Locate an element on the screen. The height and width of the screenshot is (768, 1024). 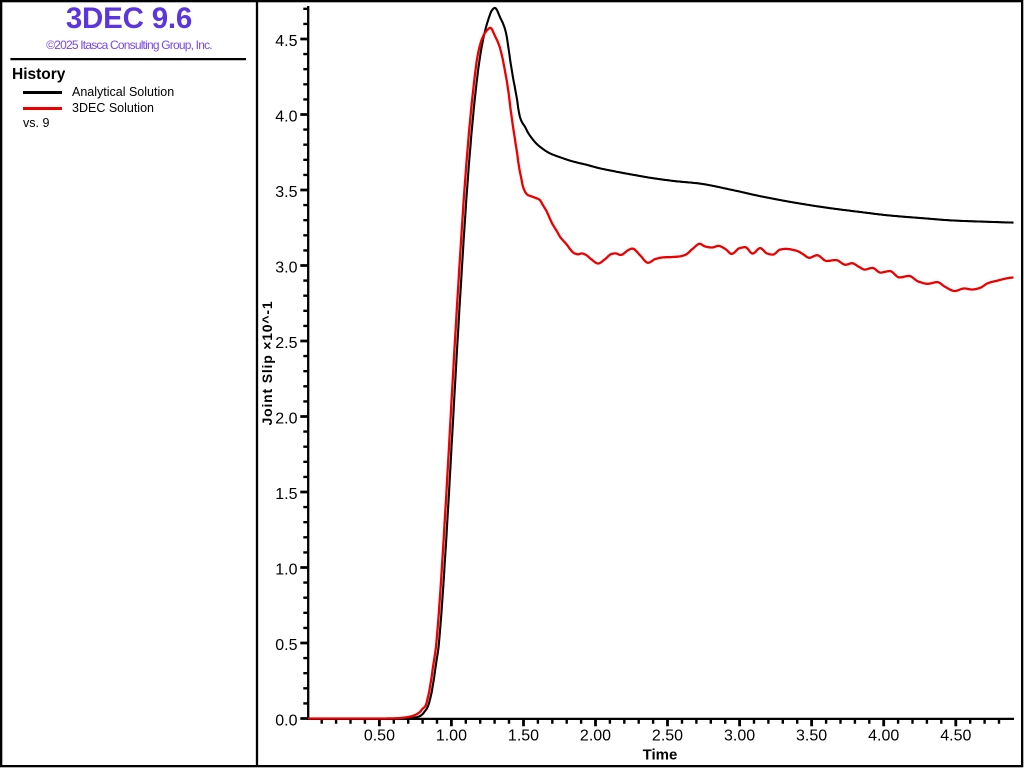
svg-text: Joint Slip ×10^-1 is located at coordinates (267, 363).